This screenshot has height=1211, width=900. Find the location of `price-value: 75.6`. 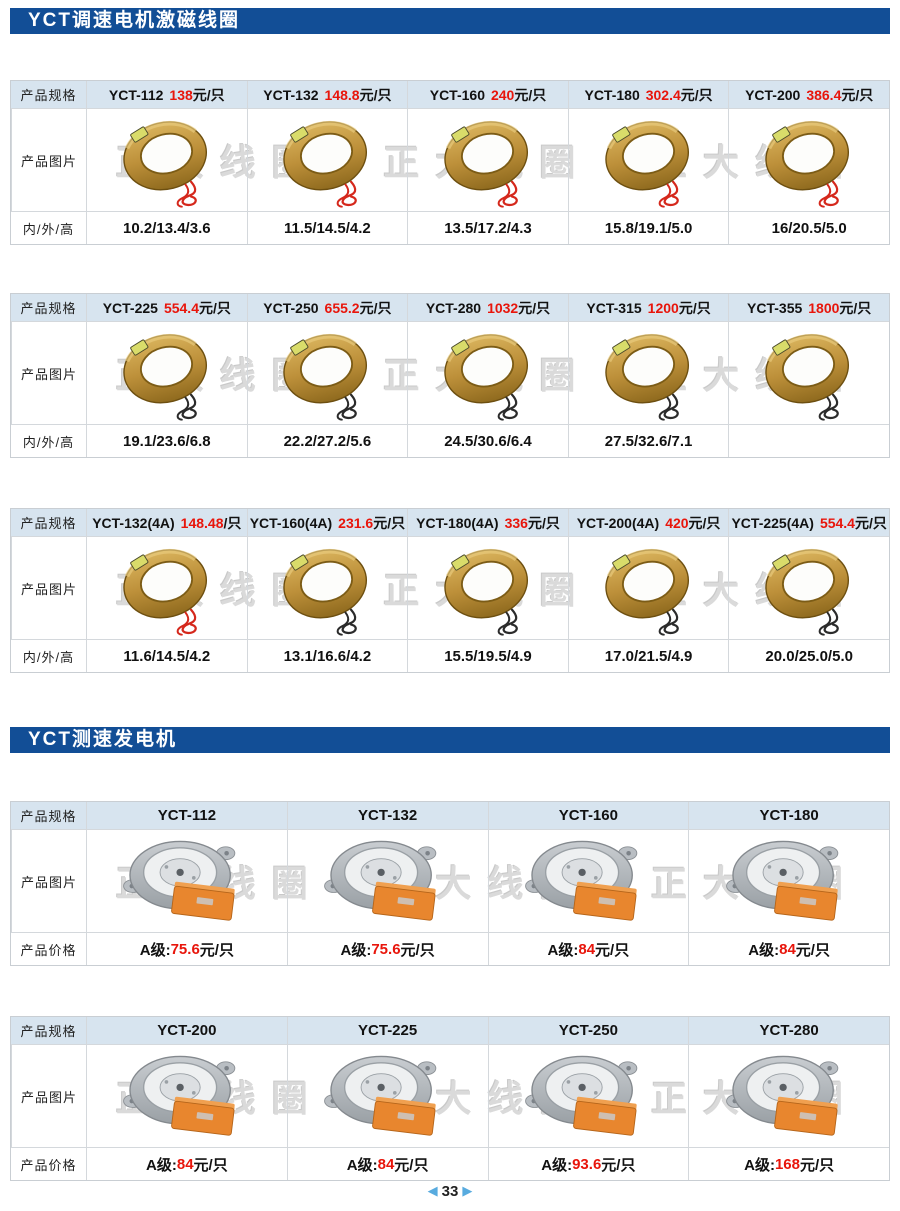

price-value: 75.6 is located at coordinates (185, 949).